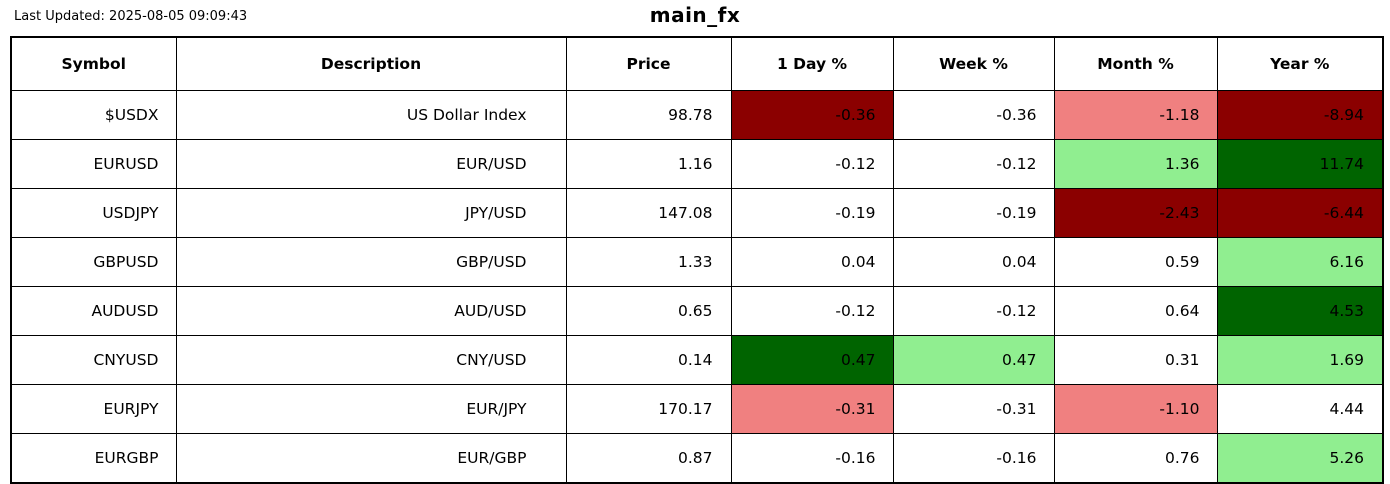 Image resolution: width=1390 pixels, height=484 pixels. I want to click on cell-description: EUR/USD, so click(371, 164).